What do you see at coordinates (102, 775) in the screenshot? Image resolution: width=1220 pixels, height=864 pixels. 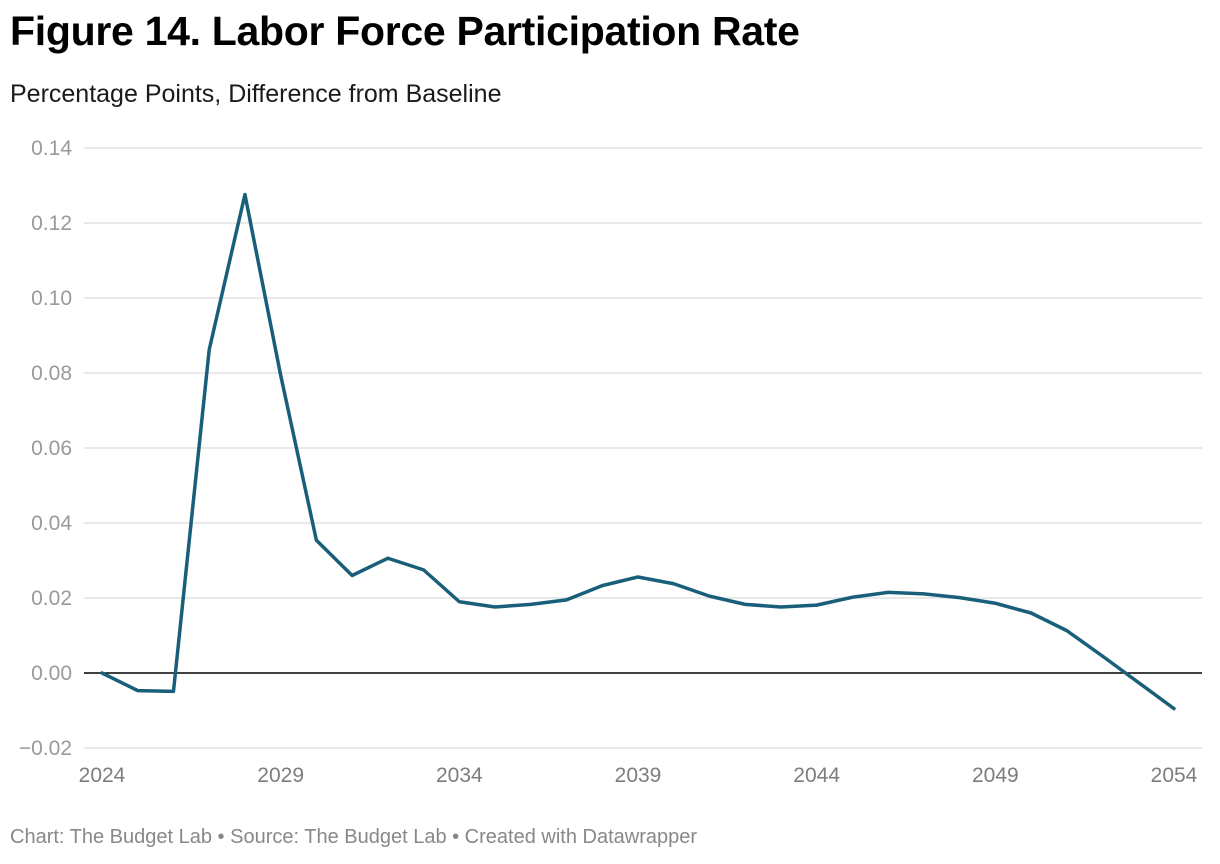 I see `x-tick-label: 2024` at bounding box center [102, 775].